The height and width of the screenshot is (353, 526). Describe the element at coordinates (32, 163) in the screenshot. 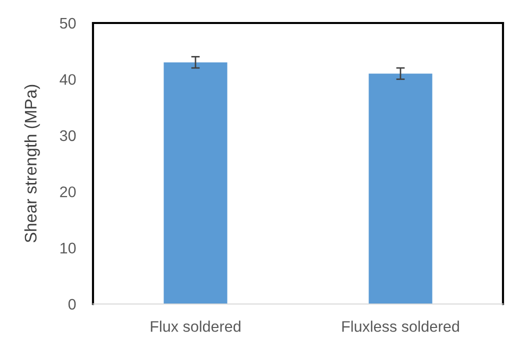

I see `y-axis-title: Shear strength (MPa)` at that location.